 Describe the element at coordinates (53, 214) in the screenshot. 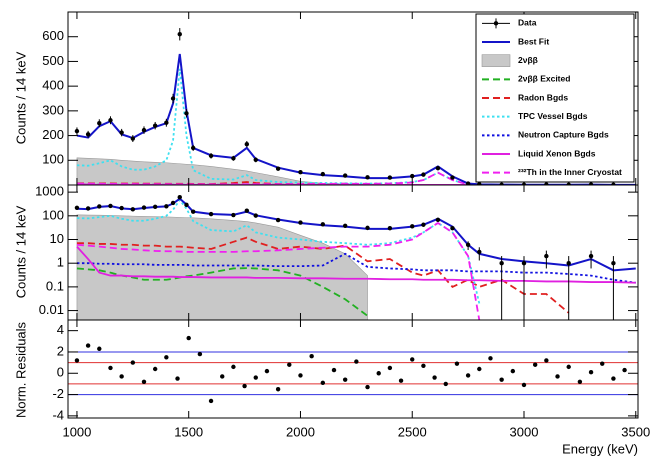

I see `y-tick-label: 100` at that location.